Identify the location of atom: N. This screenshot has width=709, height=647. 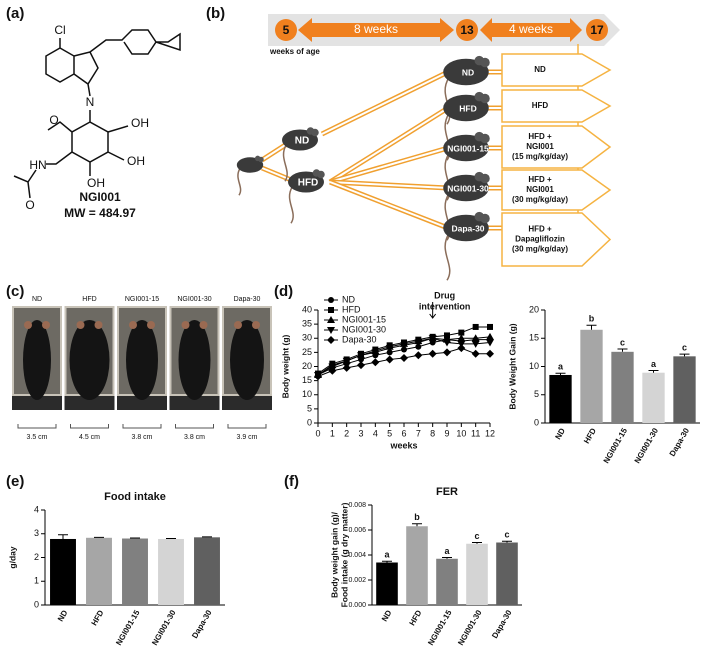
(90, 102).